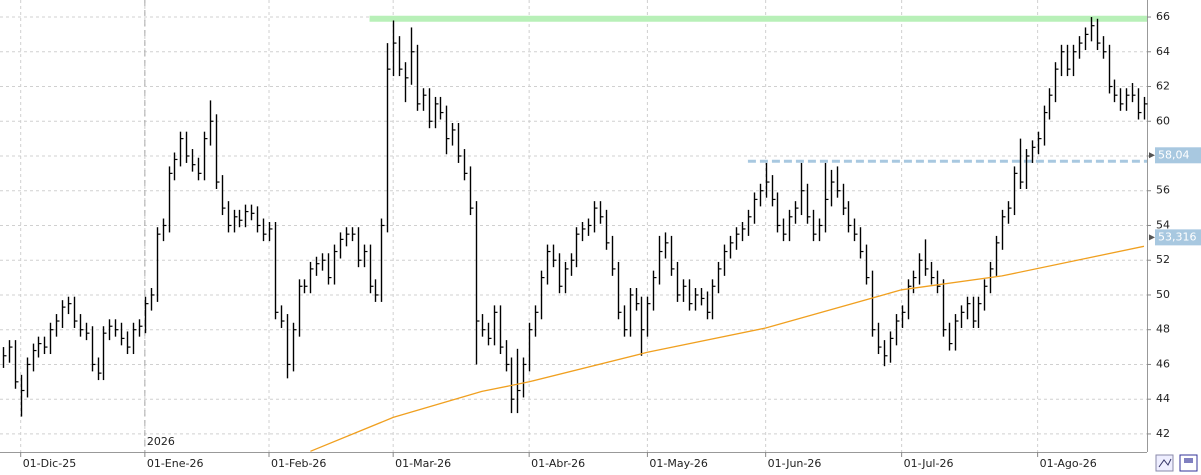 This screenshot has height=475, width=1201. What do you see at coordinates (50, 463) in the screenshot?
I see `x-tick-label: 01-Dic-25` at bounding box center [50, 463].